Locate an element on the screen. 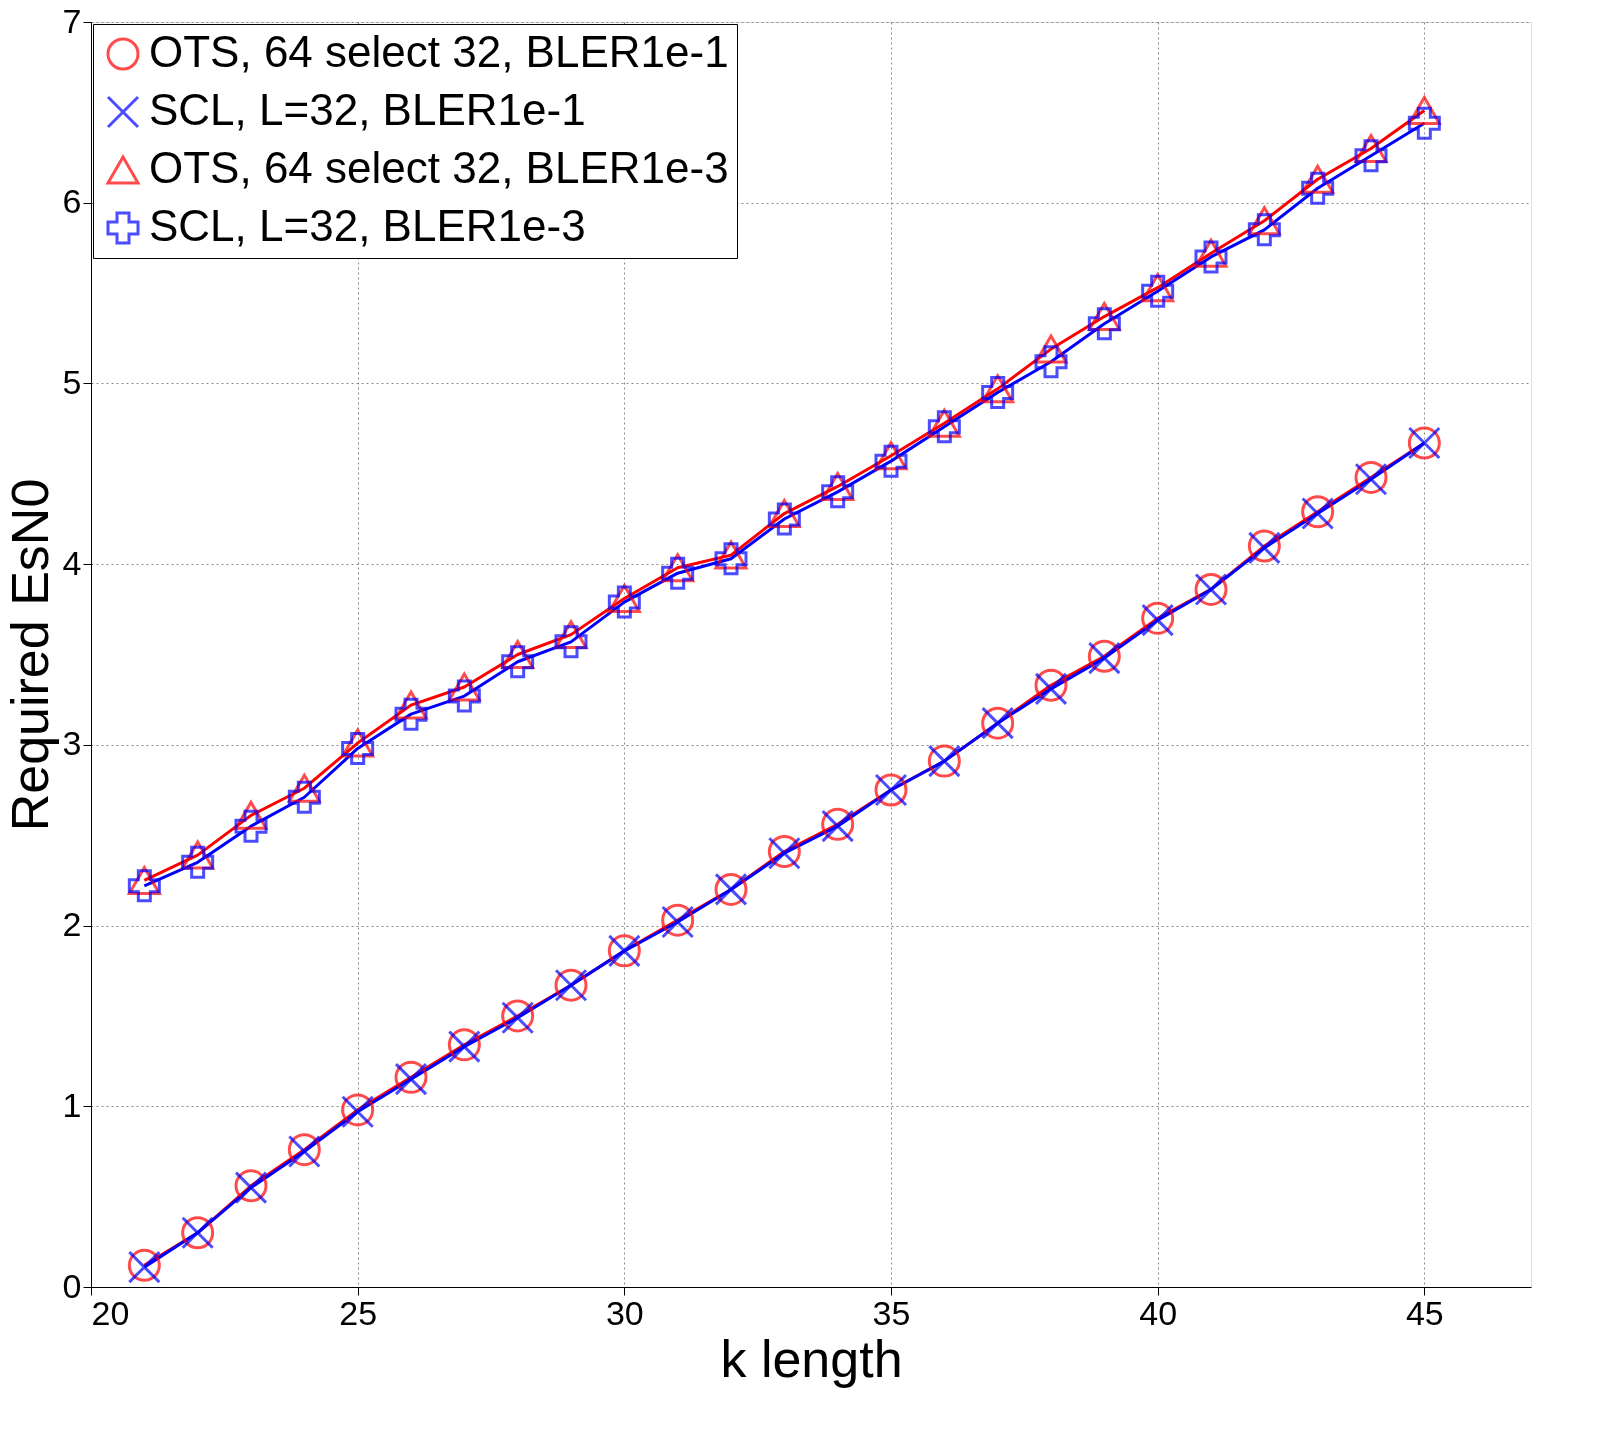  x-tick-label: 25 is located at coordinates (358, 1312).